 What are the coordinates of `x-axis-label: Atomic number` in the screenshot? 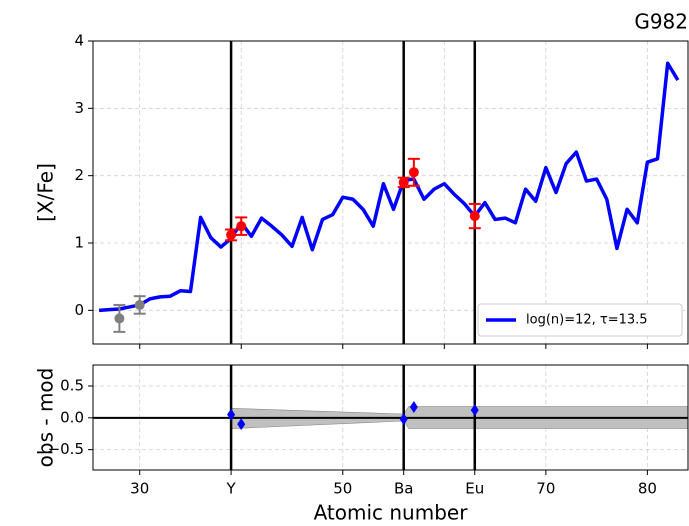 It's located at (391, 513).